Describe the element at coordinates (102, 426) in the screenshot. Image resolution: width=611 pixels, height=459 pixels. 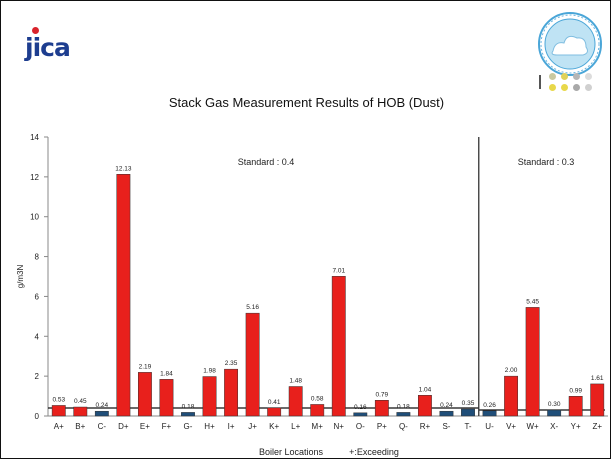
I see `x-tick-label: C-` at that location.